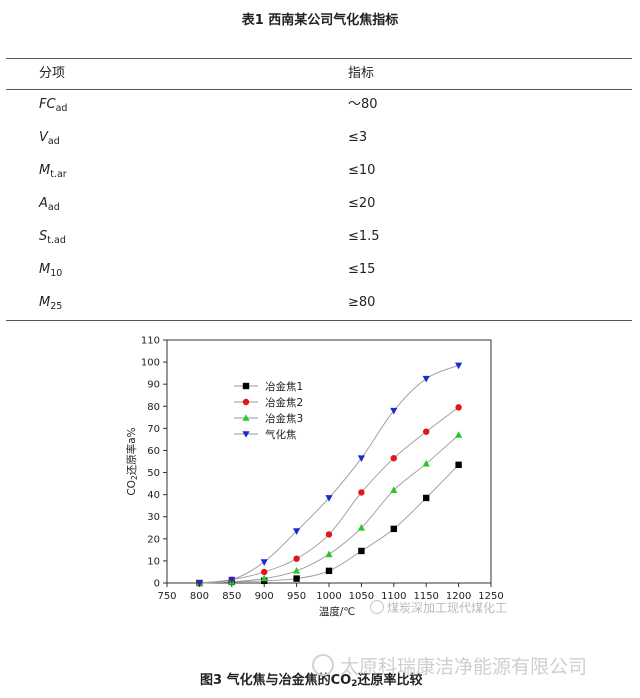 Image resolution: width=640 pixels, height=698 pixels. Describe the element at coordinates (319, 89) in the screenshot. I see `table-header-rule` at that location.